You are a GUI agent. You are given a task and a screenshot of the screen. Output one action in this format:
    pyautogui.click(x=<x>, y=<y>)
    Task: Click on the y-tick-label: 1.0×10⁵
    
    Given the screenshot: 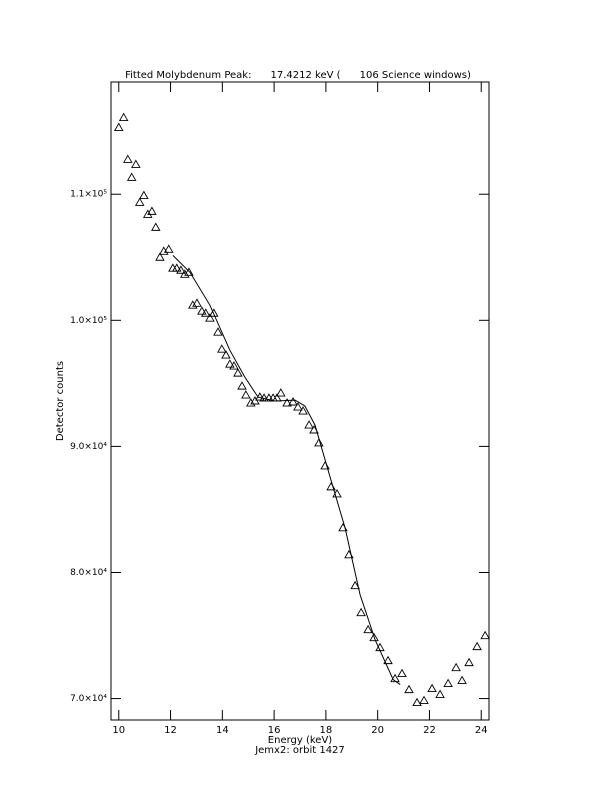 What is the action you would take?
    pyautogui.click(x=88, y=321)
    